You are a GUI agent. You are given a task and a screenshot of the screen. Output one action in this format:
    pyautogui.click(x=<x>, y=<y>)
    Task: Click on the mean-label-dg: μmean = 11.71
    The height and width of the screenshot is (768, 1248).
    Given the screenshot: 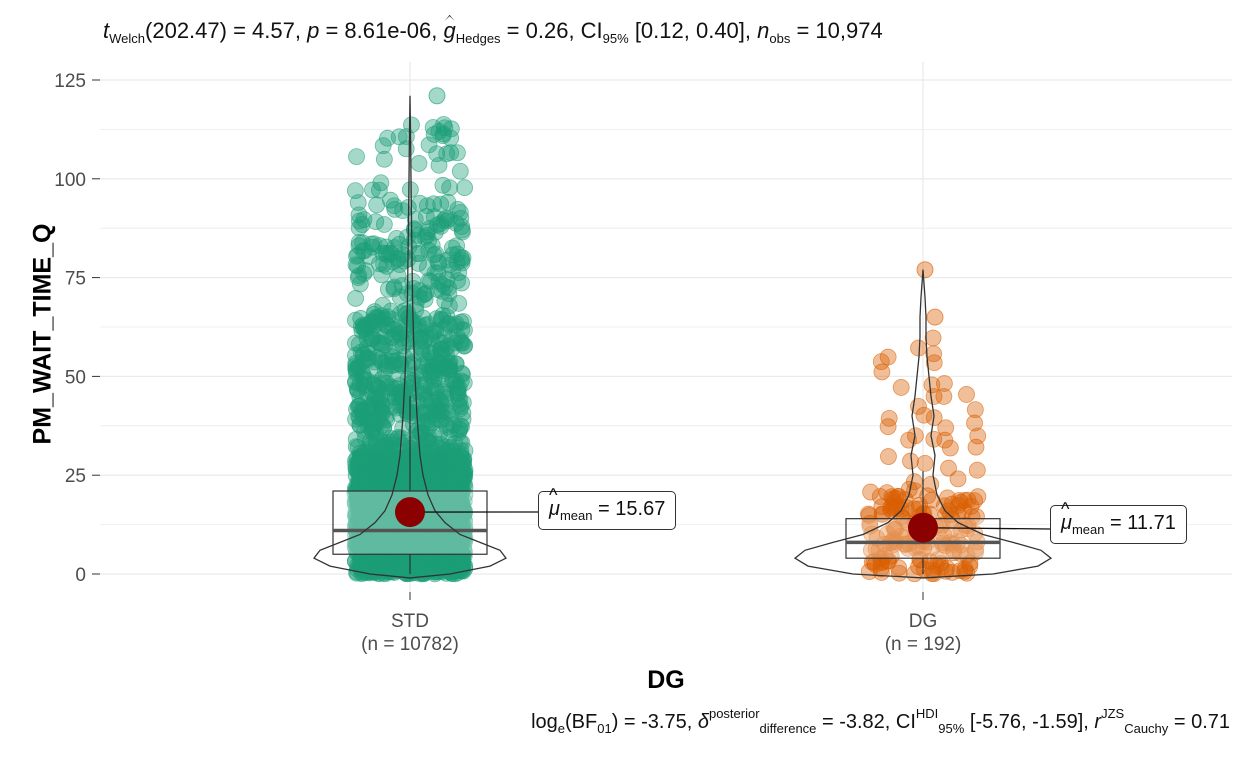 What is the action you would take?
    pyautogui.click(x=1118, y=521)
    